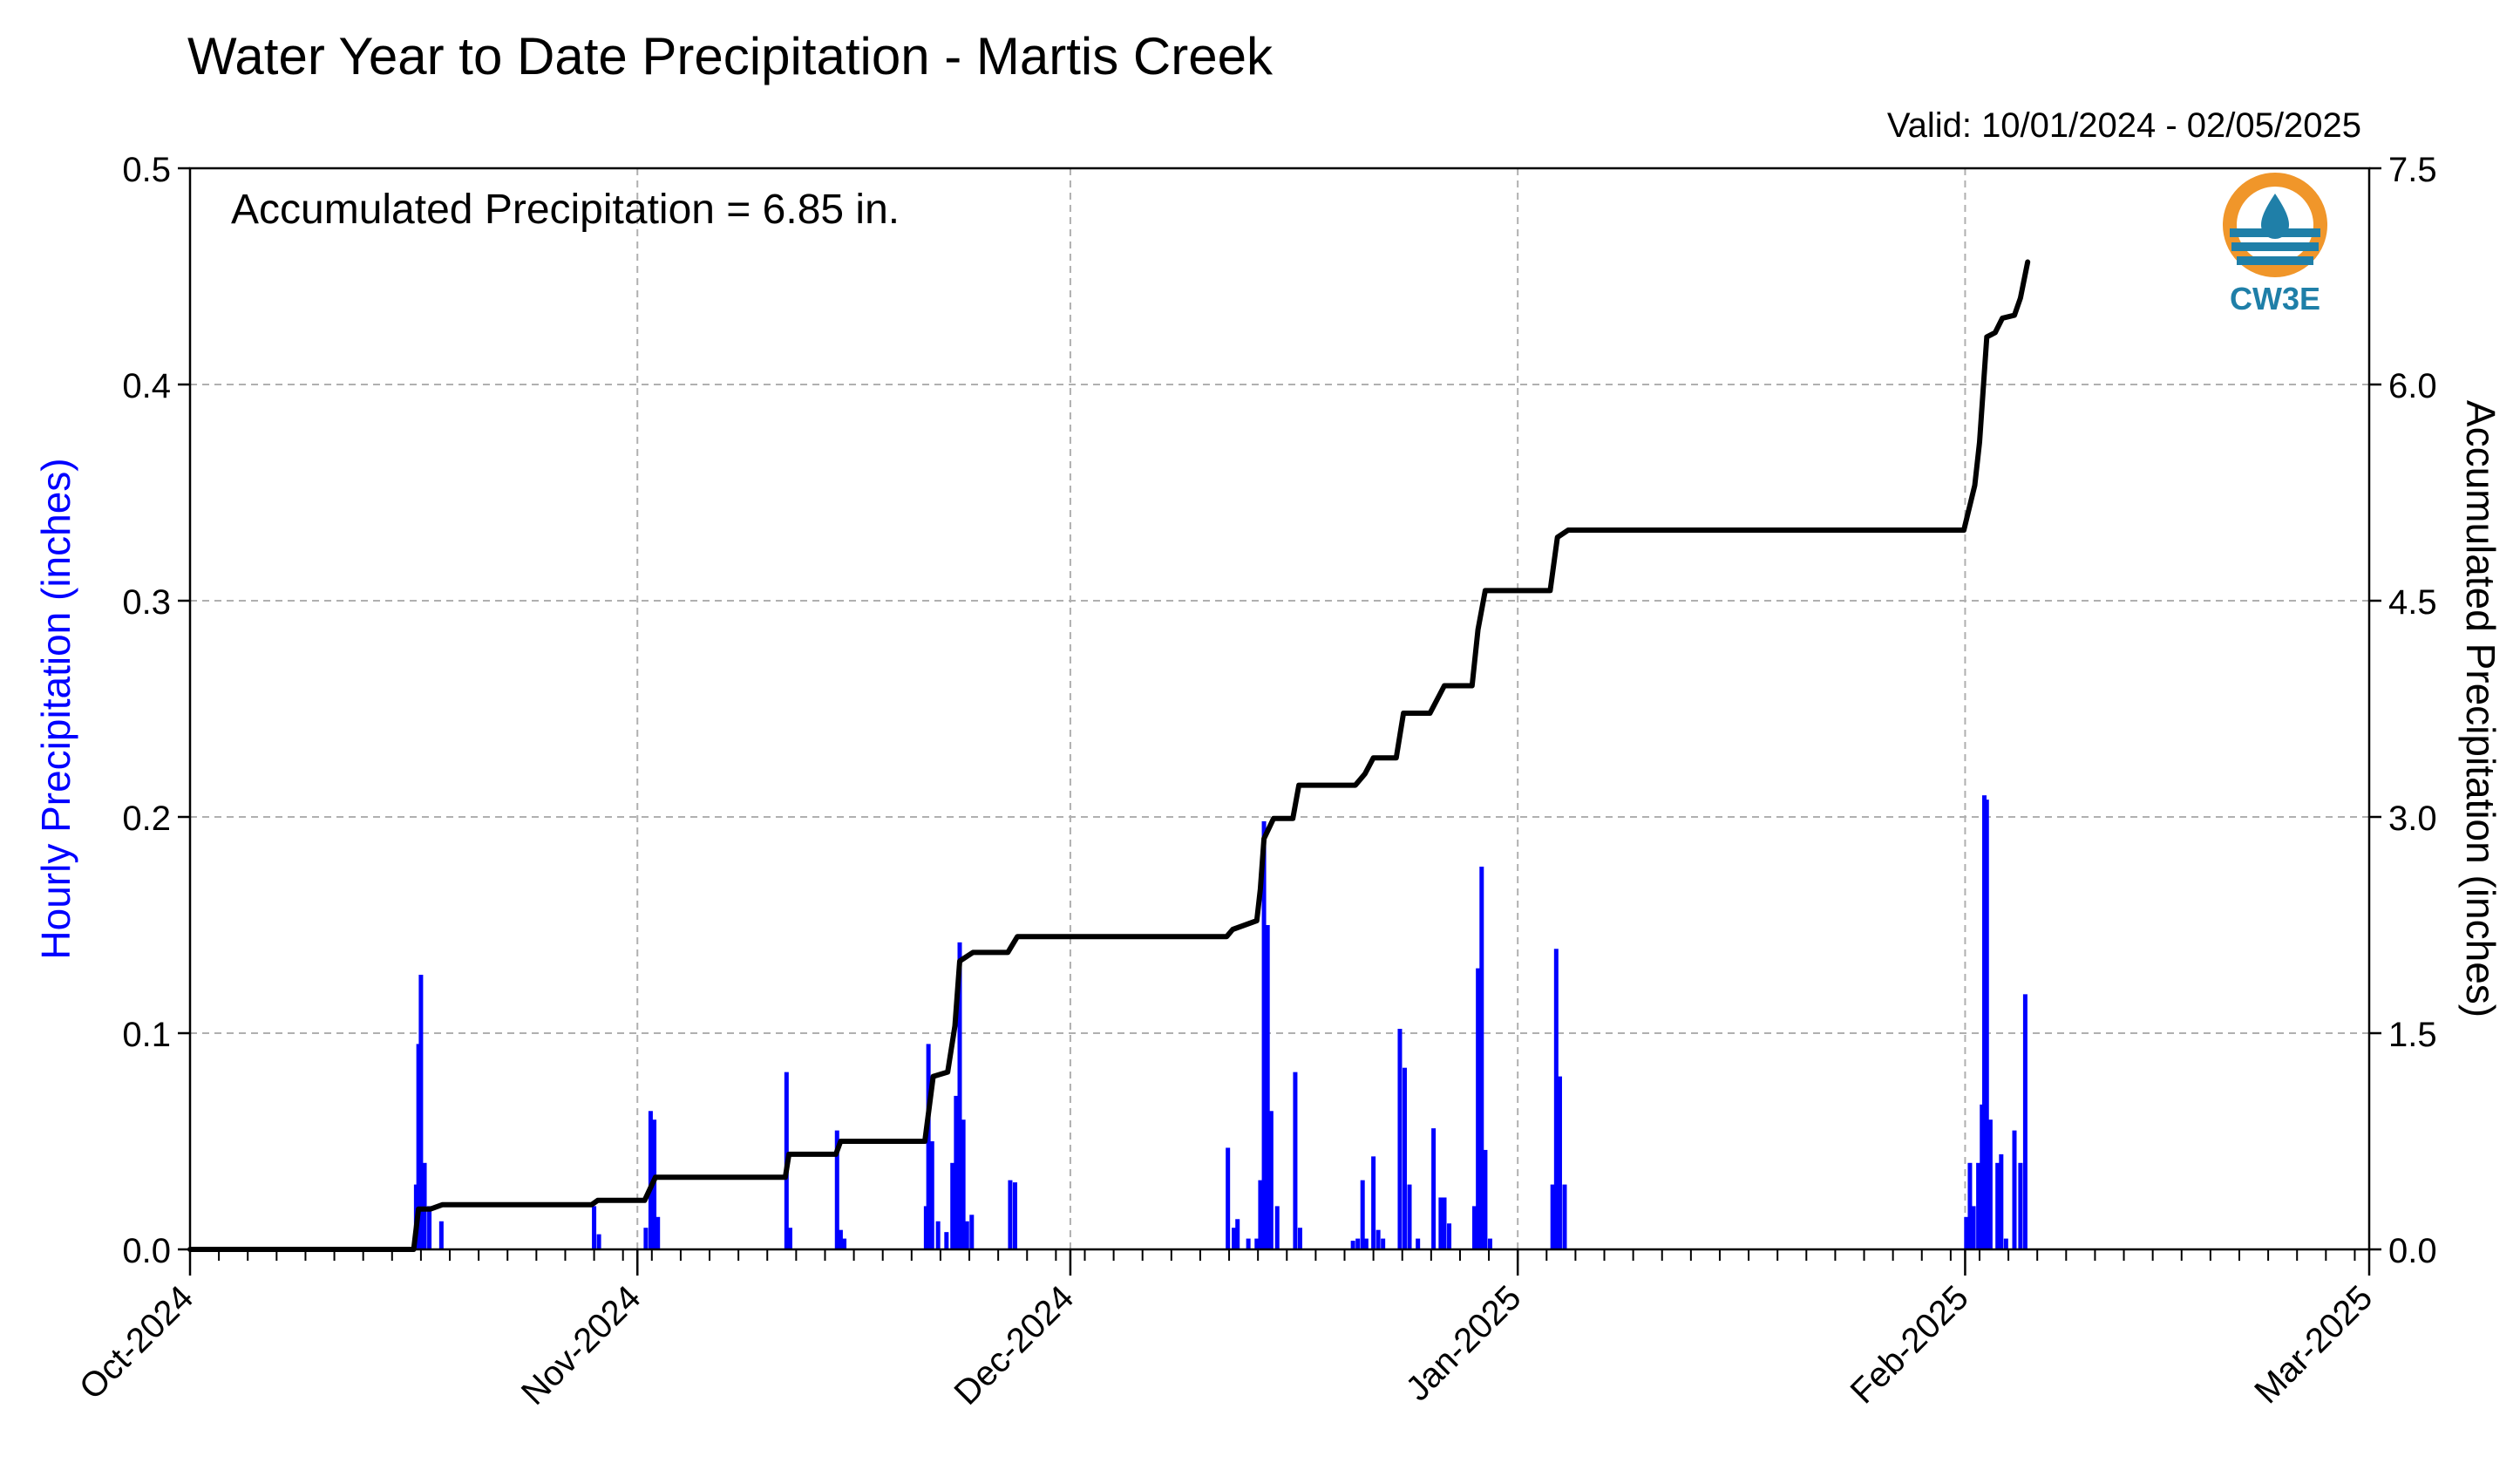 The width and height of the screenshot is (2520, 1463). Describe the element at coordinates (2412, 1035) in the screenshot. I see `right-tick-label: 1.5` at that location.